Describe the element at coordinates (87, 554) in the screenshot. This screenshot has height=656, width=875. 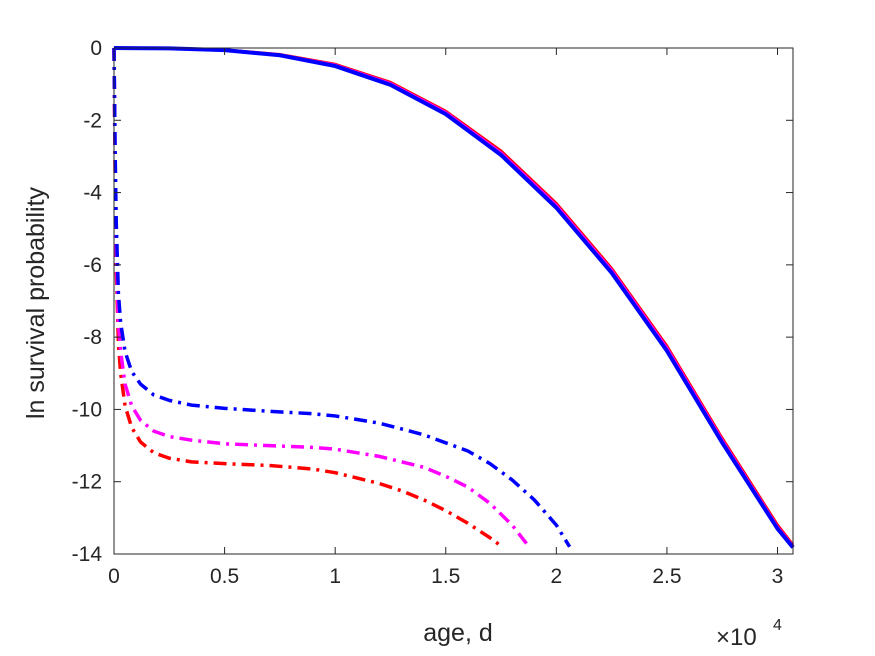
I see `y-tick-label: -14` at that location.